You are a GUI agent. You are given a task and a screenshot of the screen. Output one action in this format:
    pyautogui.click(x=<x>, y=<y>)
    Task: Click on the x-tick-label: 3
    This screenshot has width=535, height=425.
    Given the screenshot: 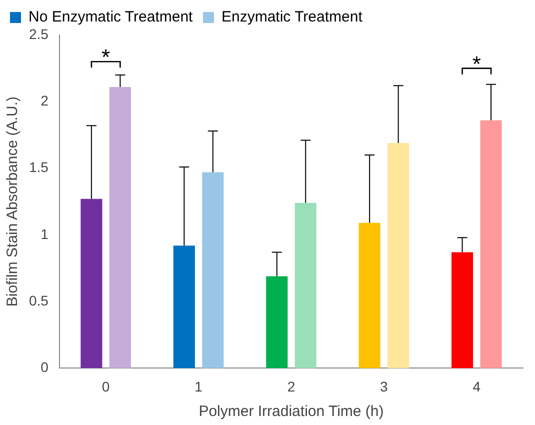 What is the action you would take?
    pyautogui.click(x=384, y=386)
    